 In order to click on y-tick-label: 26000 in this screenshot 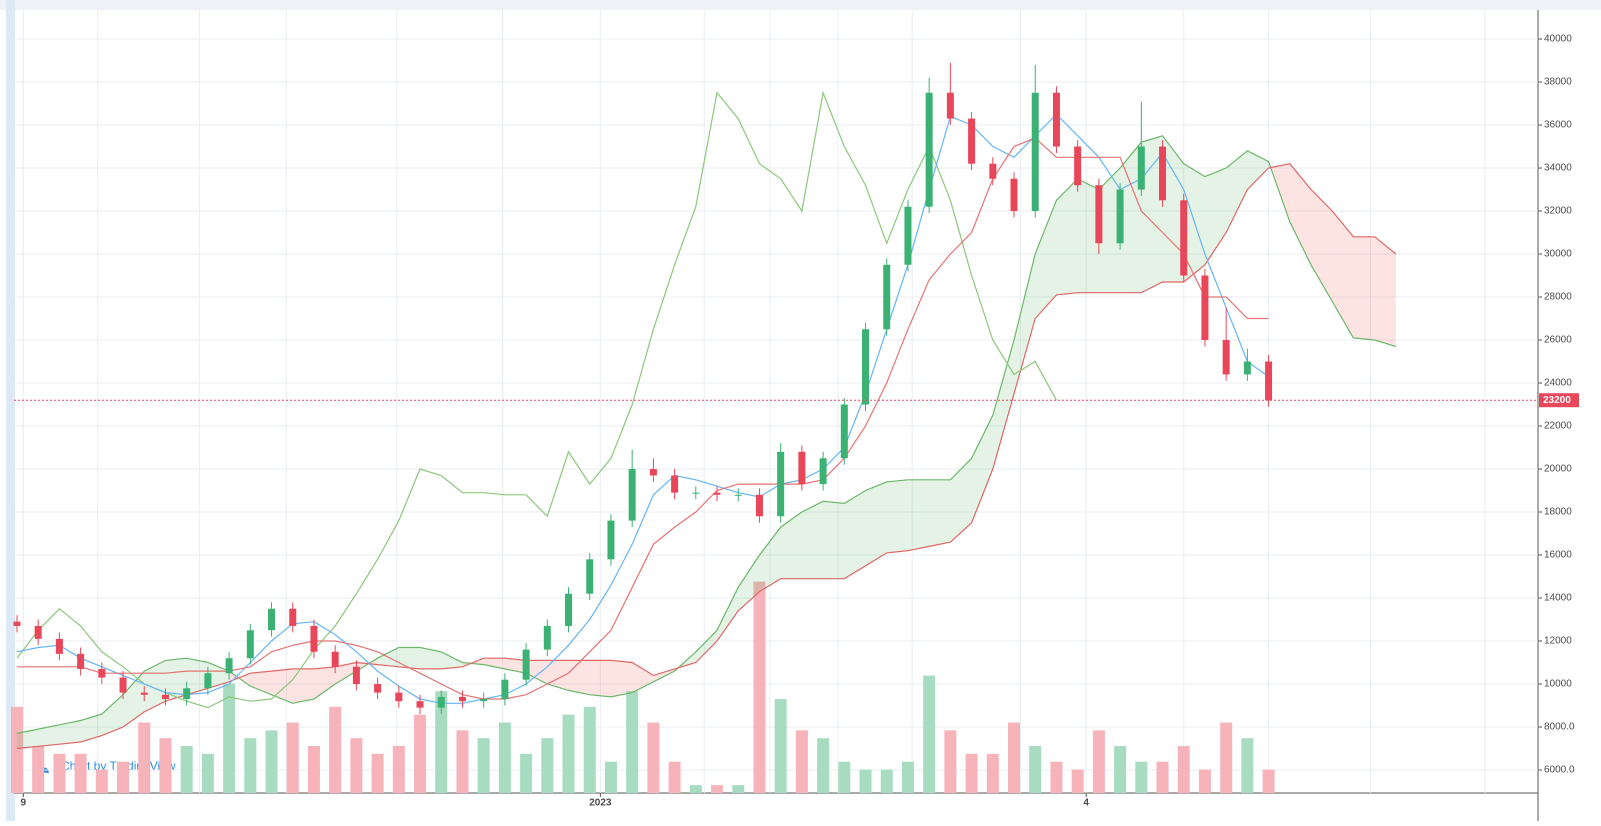, I will do `click(1558, 340)`.